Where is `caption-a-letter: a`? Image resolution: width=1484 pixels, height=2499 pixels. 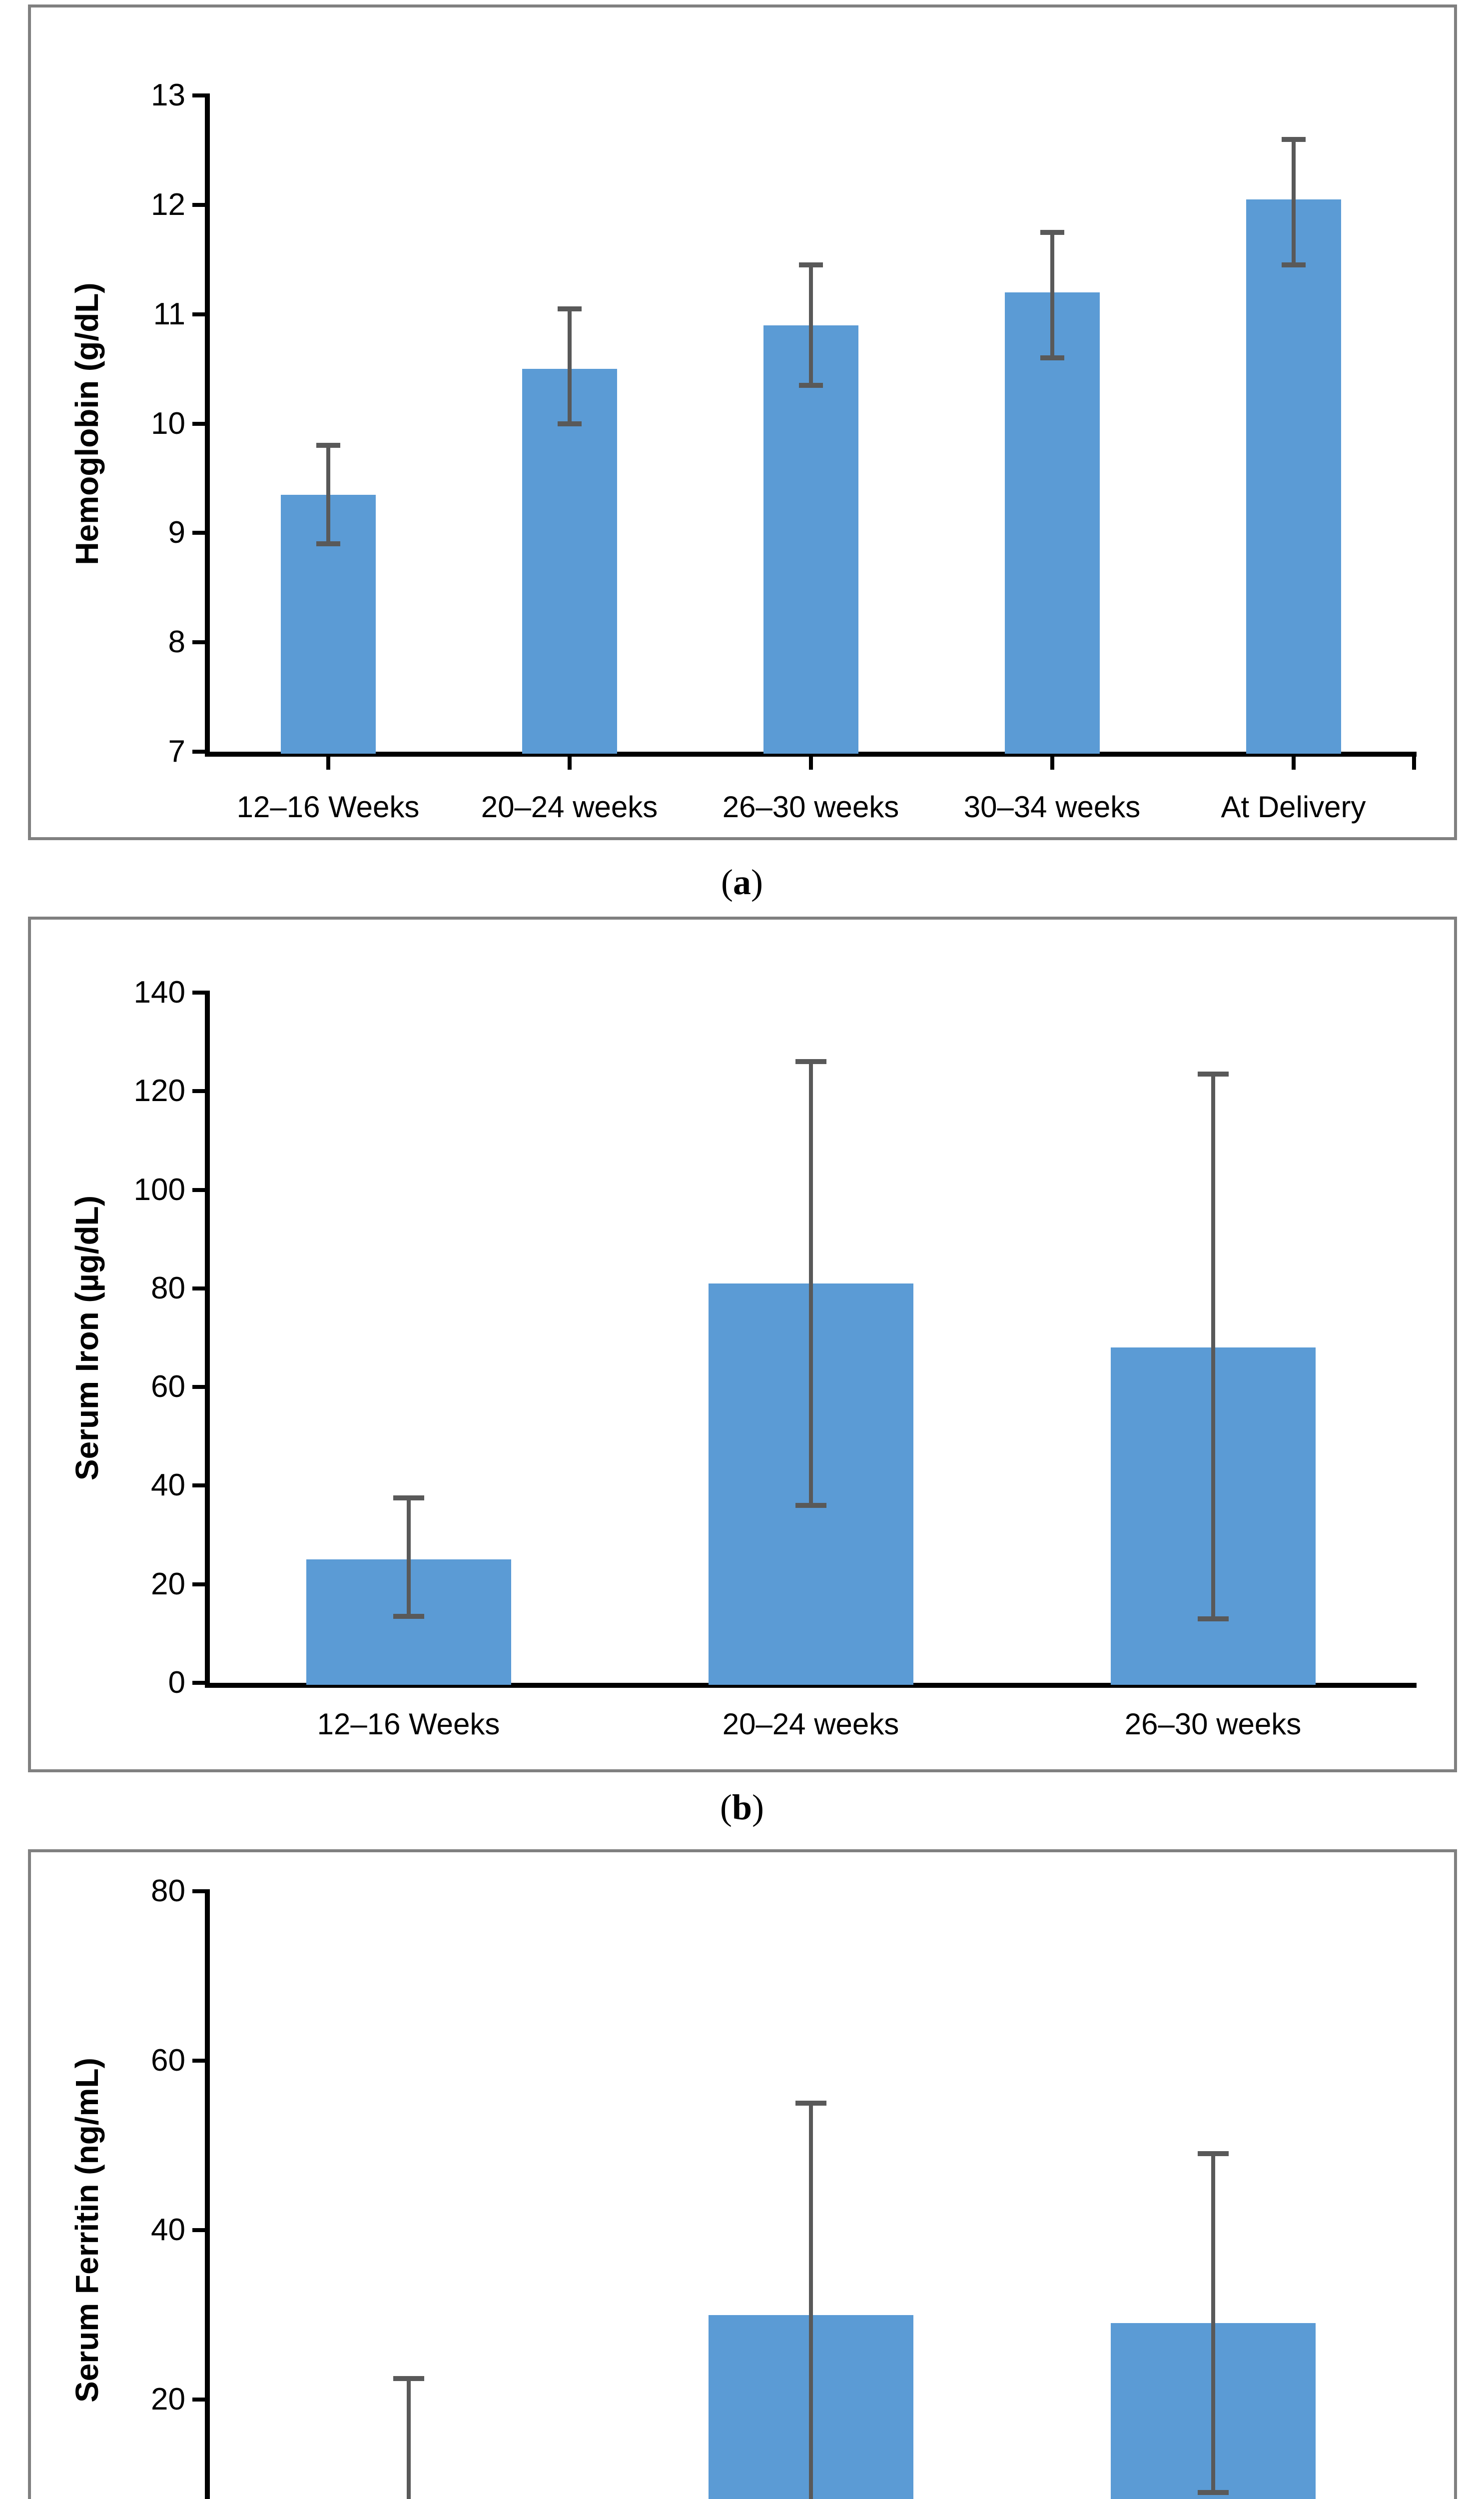 caption-a-letter: a is located at coordinates (742, 882).